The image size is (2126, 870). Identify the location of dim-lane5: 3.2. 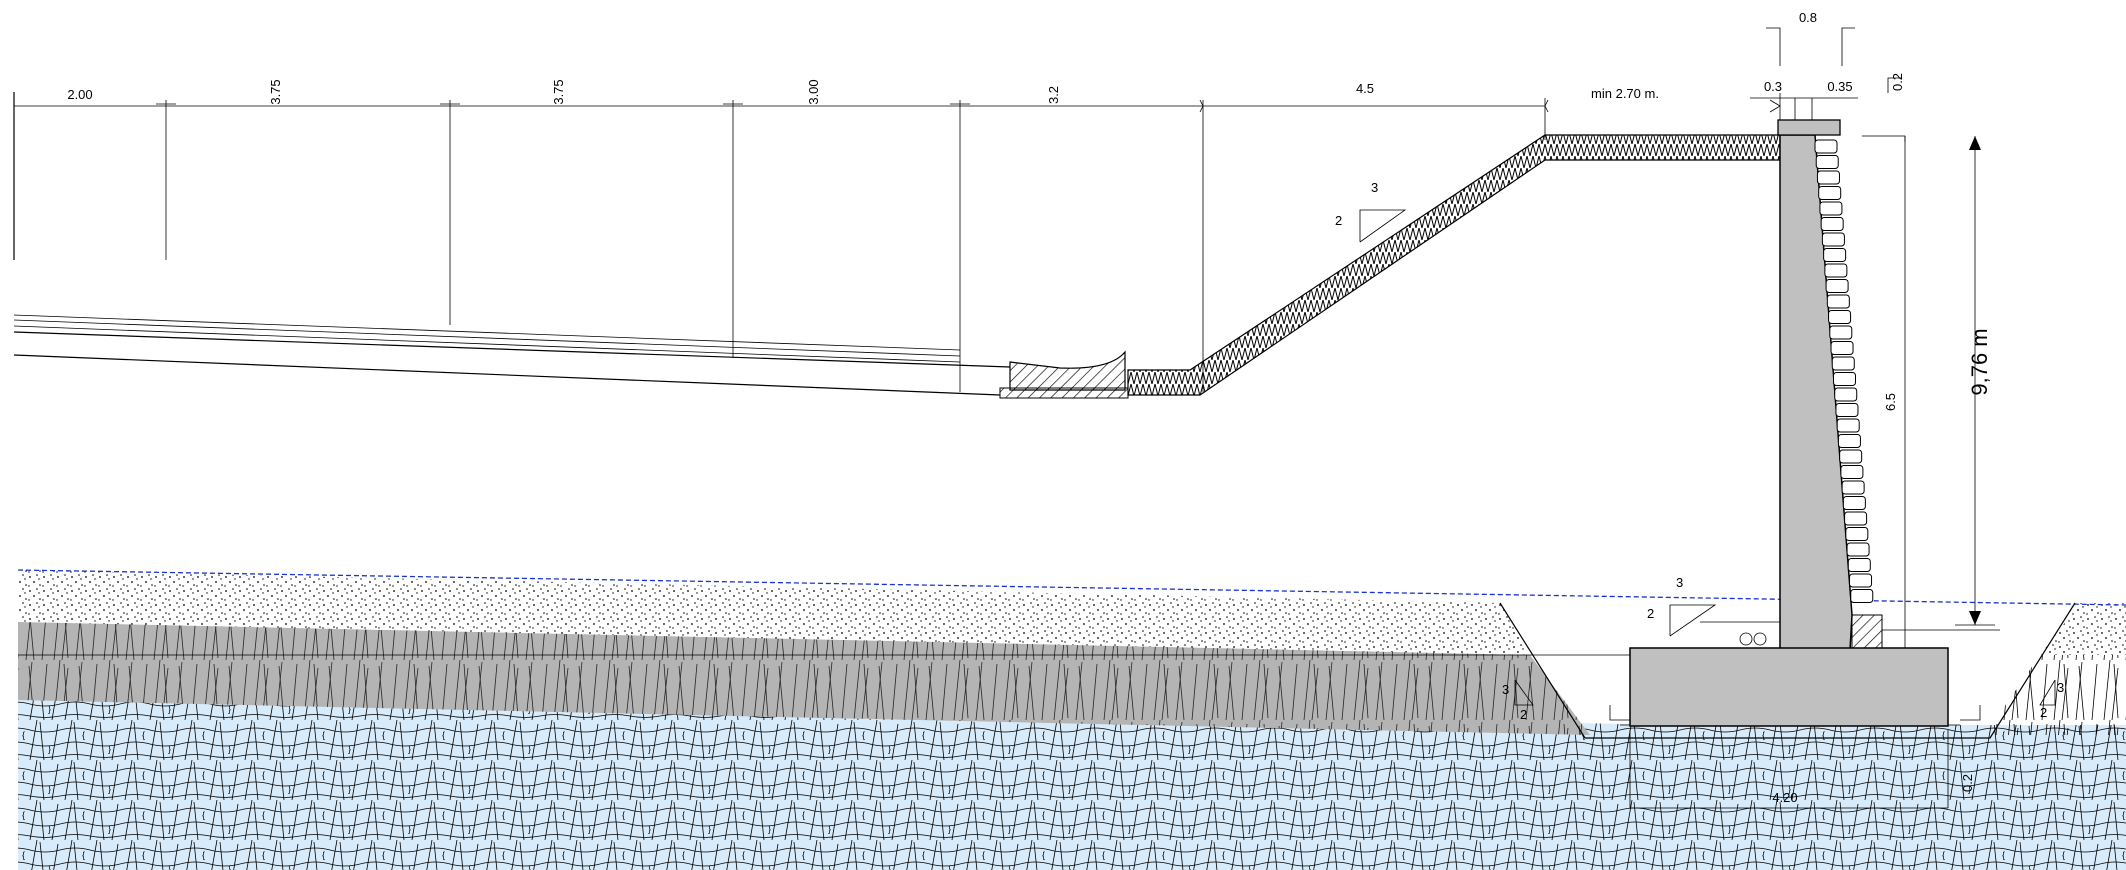
(1053, 95).